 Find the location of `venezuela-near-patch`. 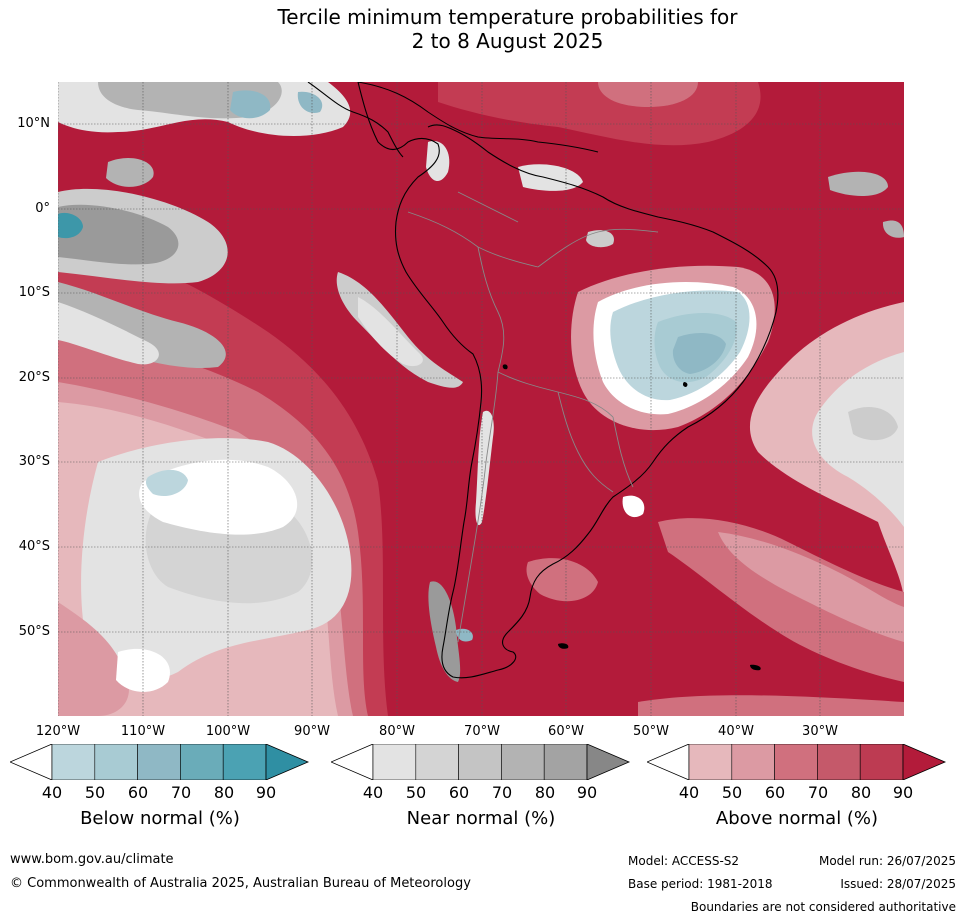

venezuela-near-patch is located at coordinates (550, 177).